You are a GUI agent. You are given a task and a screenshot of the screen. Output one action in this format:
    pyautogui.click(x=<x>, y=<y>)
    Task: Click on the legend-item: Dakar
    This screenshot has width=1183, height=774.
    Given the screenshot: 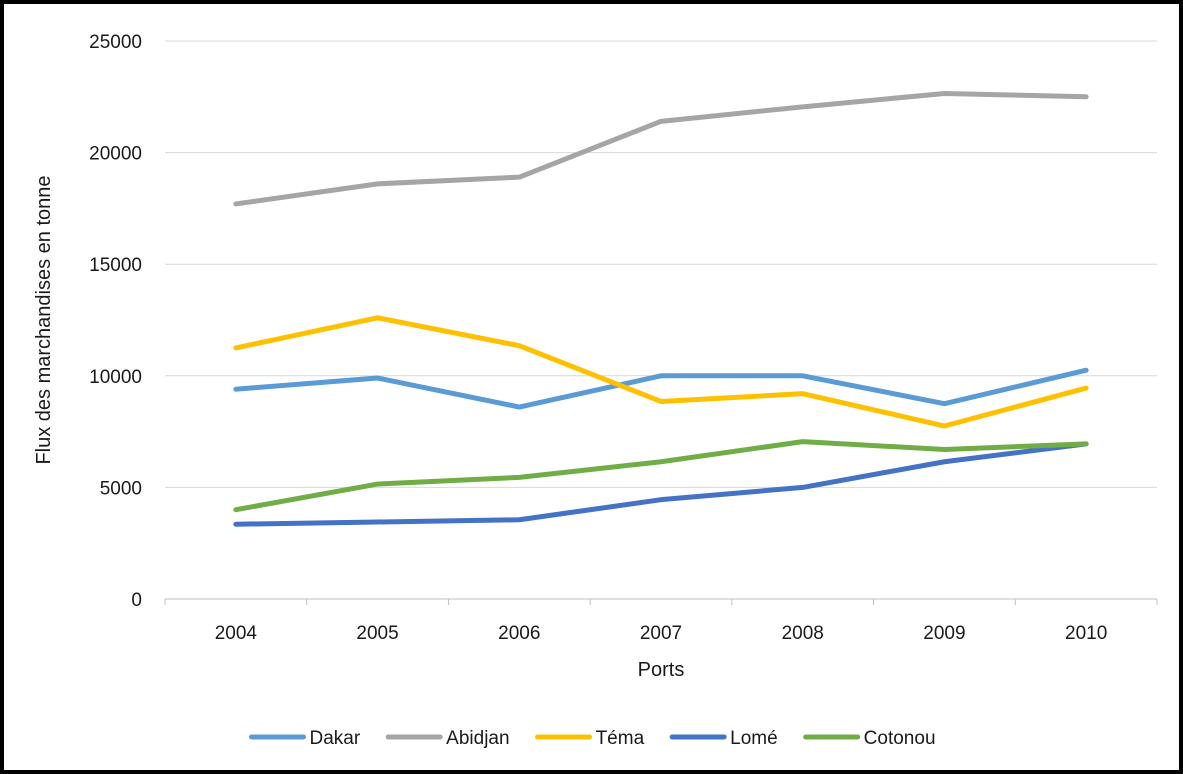 What is the action you would take?
    pyautogui.click(x=304, y=738)
    